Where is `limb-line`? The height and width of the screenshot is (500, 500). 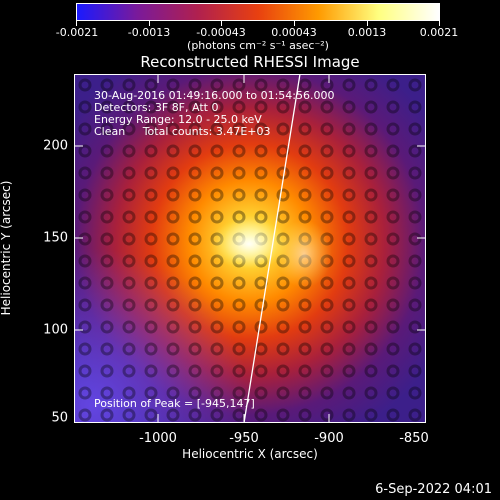 limb-line is located at coordinates (272, 248).